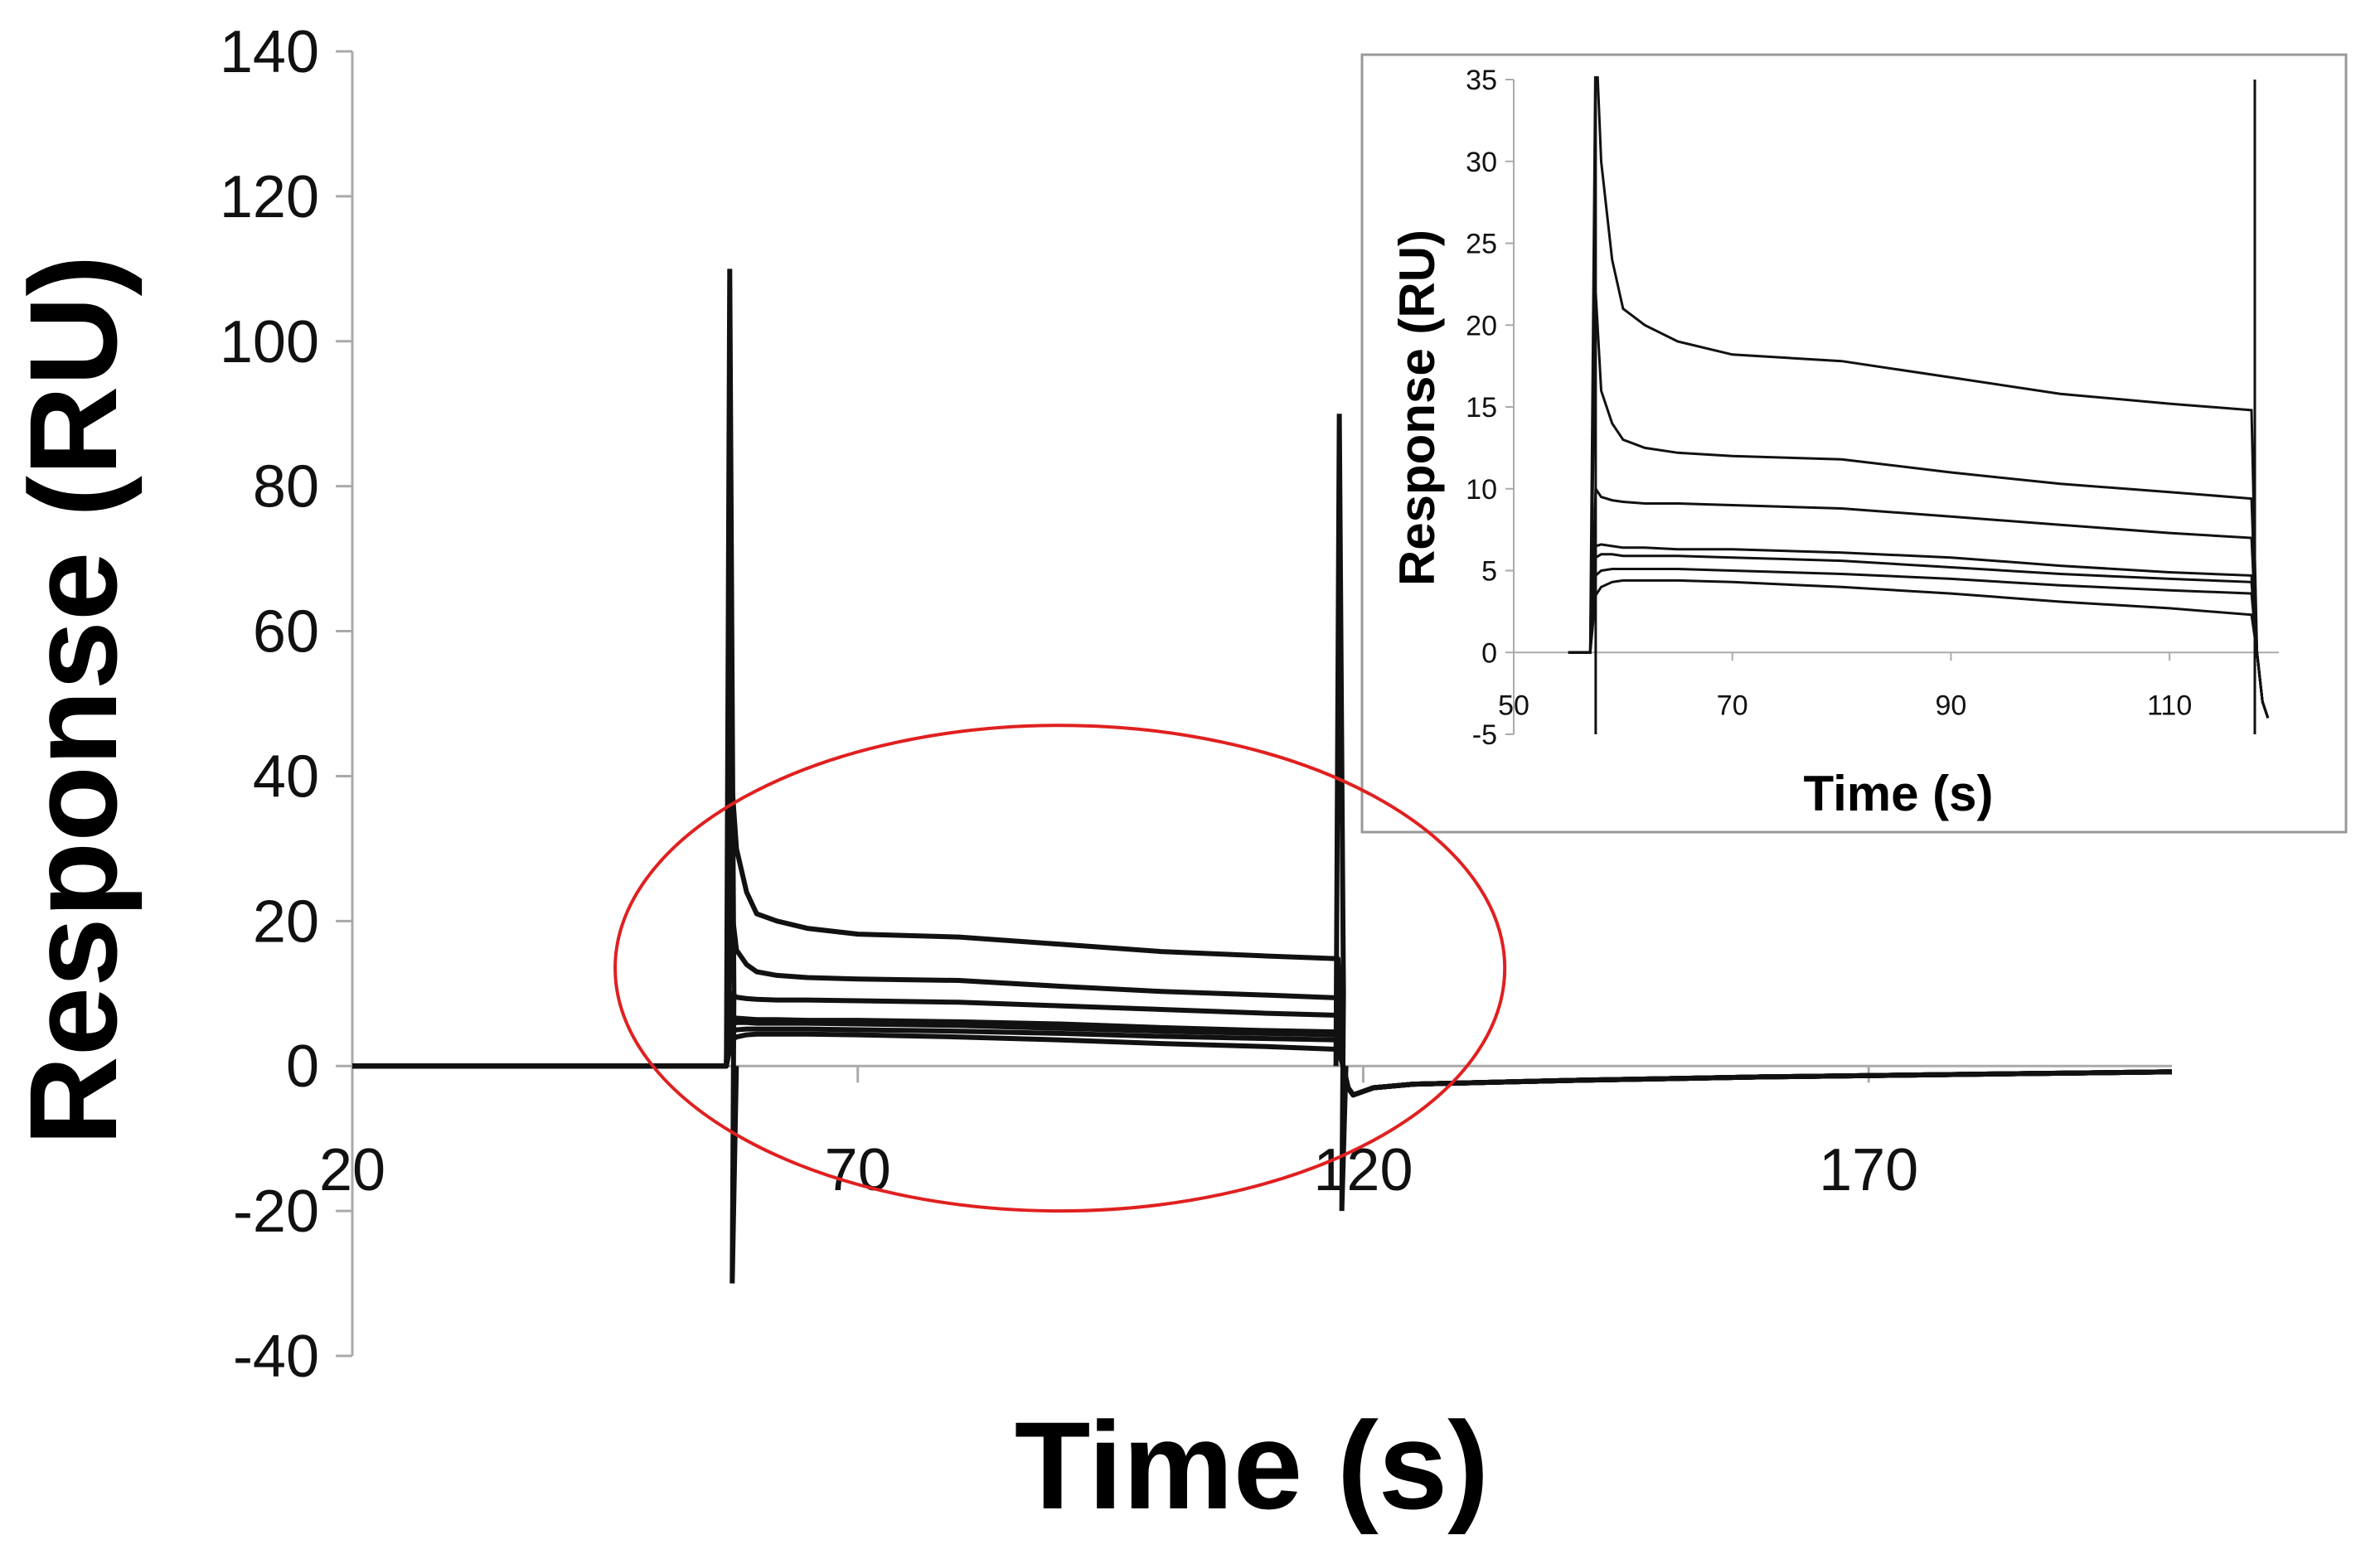 The width and height of the screenshot is (2380, 1549). I want to click on main-x-tick-label: 120, so click(1363, 1170).